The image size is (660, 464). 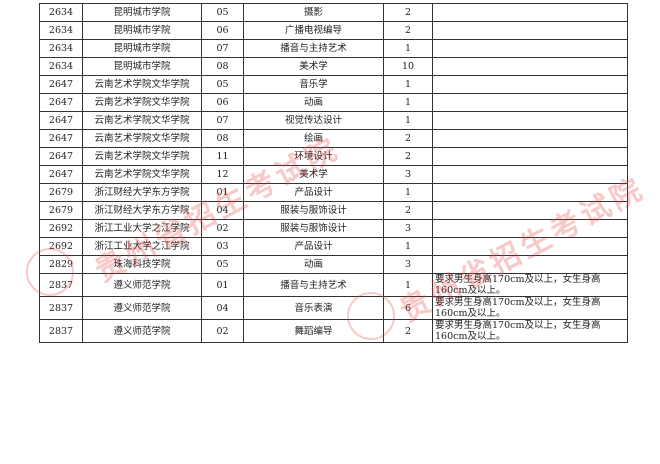 What do you see at coordinates (313, 102) in the screenshot?
I see `major-name-cell: 动画` at bounding box center [313, 102].